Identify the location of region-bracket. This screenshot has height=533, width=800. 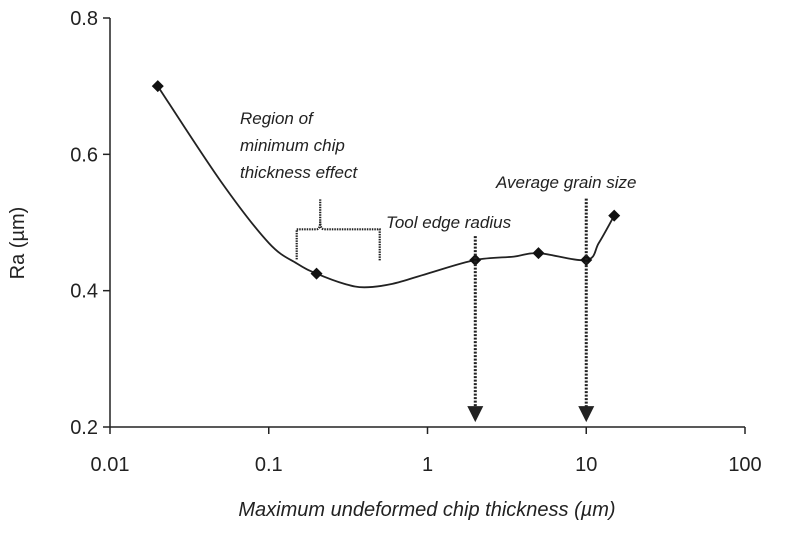
(338, 230).